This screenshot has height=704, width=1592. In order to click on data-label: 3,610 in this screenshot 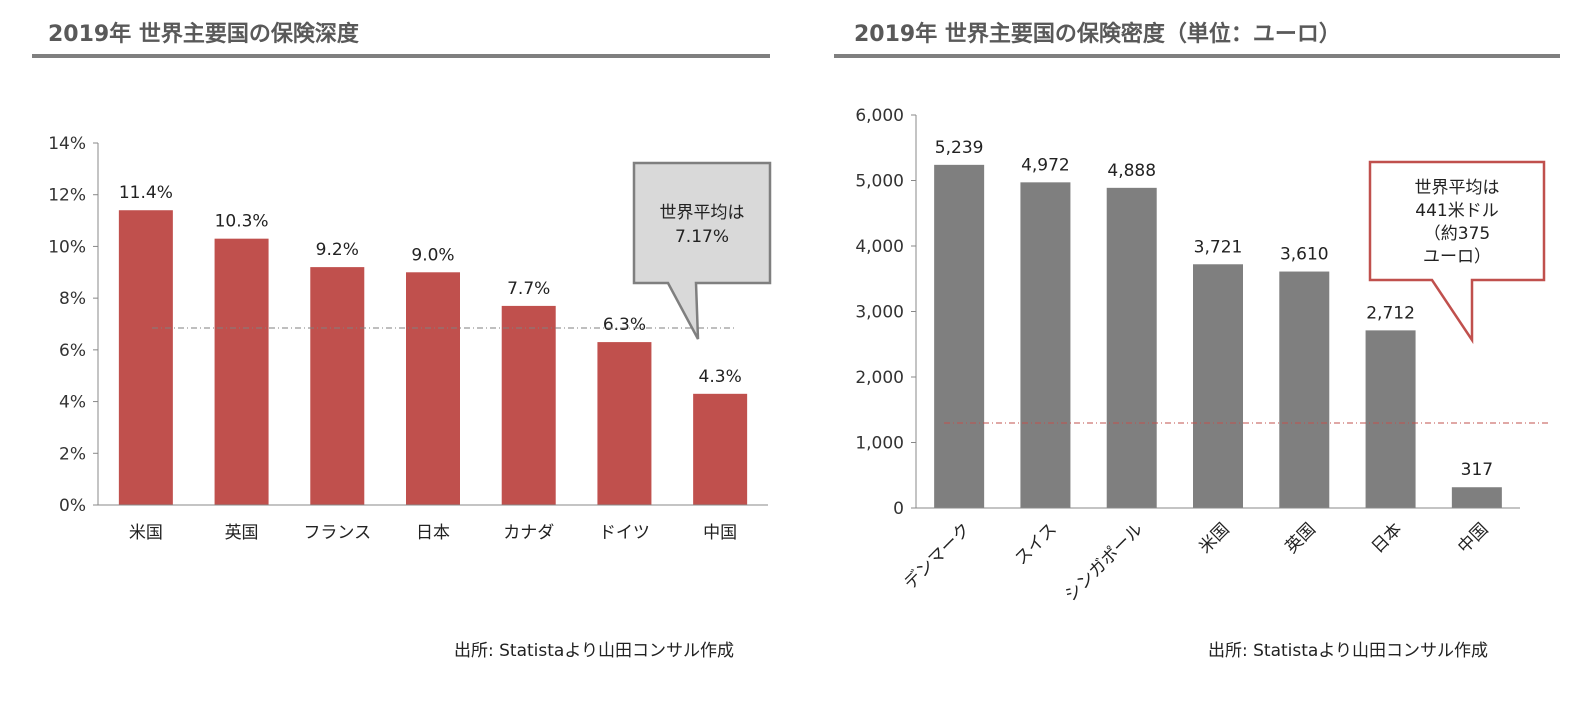, I will do `click(1304, 255)`.